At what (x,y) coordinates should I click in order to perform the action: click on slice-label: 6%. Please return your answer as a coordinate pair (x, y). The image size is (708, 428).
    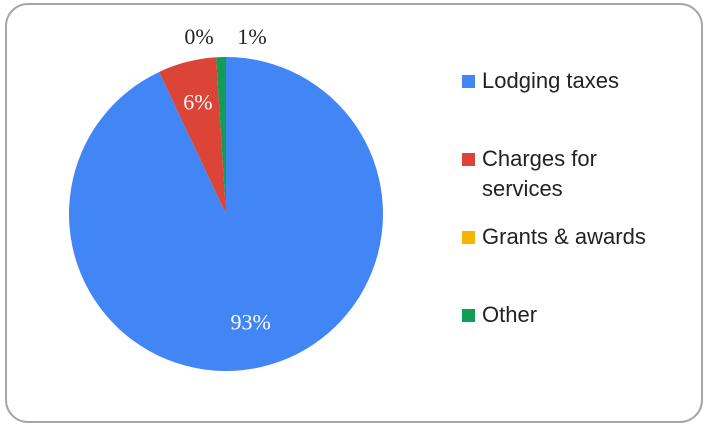
    Looking at the image, I should click on (197, 102).